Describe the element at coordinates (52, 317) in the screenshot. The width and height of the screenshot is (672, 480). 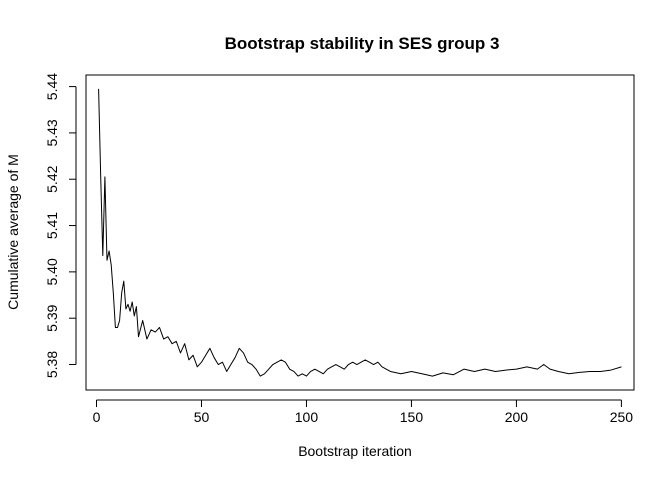
I see `y-tick-label: 5.39` at that location.